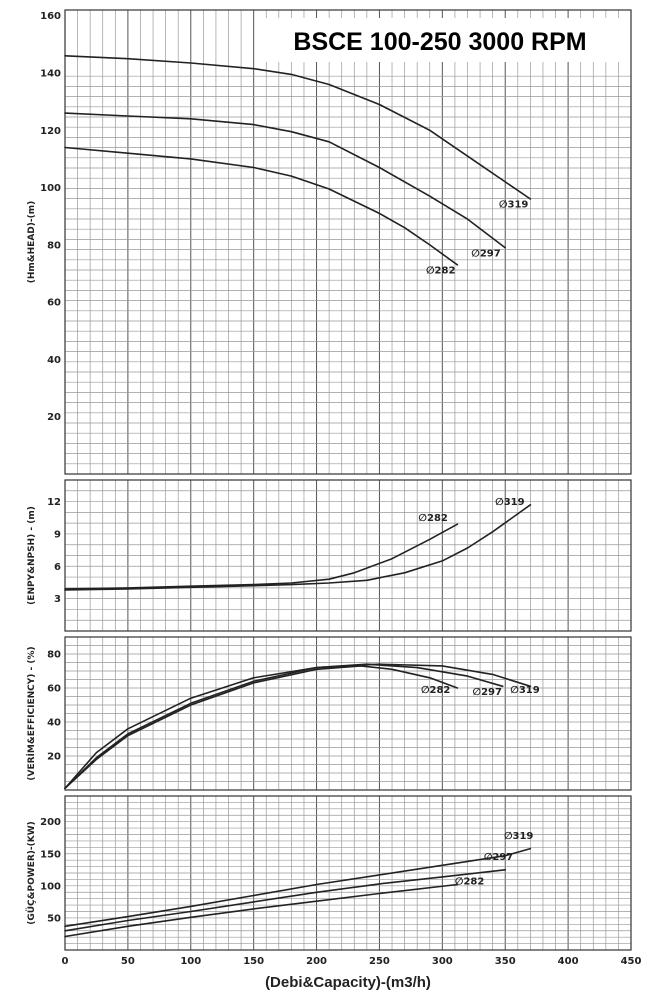 The image size is (645, 1000). What do you see at coordinates (54, 689) in the screenshot?
I see `y-tick-label-efficiency: 60` at bounding box center [54, 689].